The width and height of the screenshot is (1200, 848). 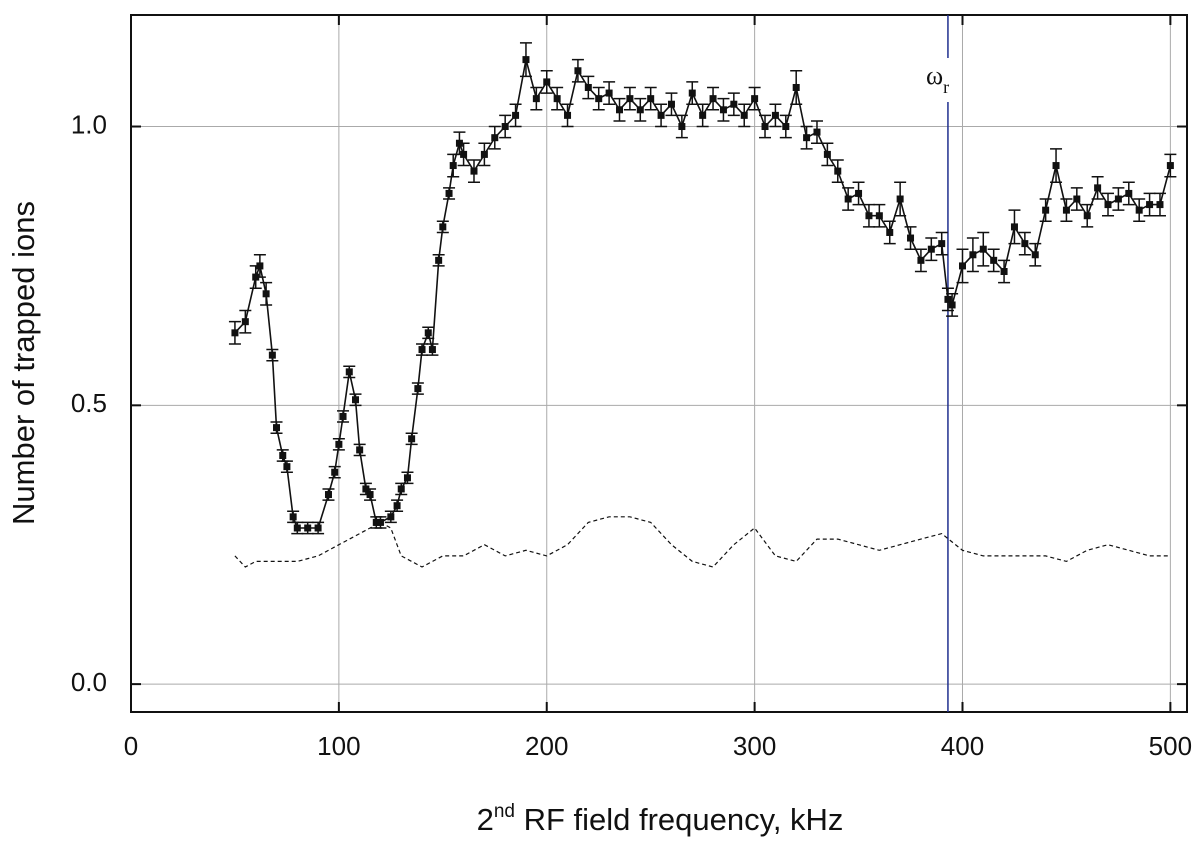 I want to click on reference-label-bg, so click(x=941, y=80).